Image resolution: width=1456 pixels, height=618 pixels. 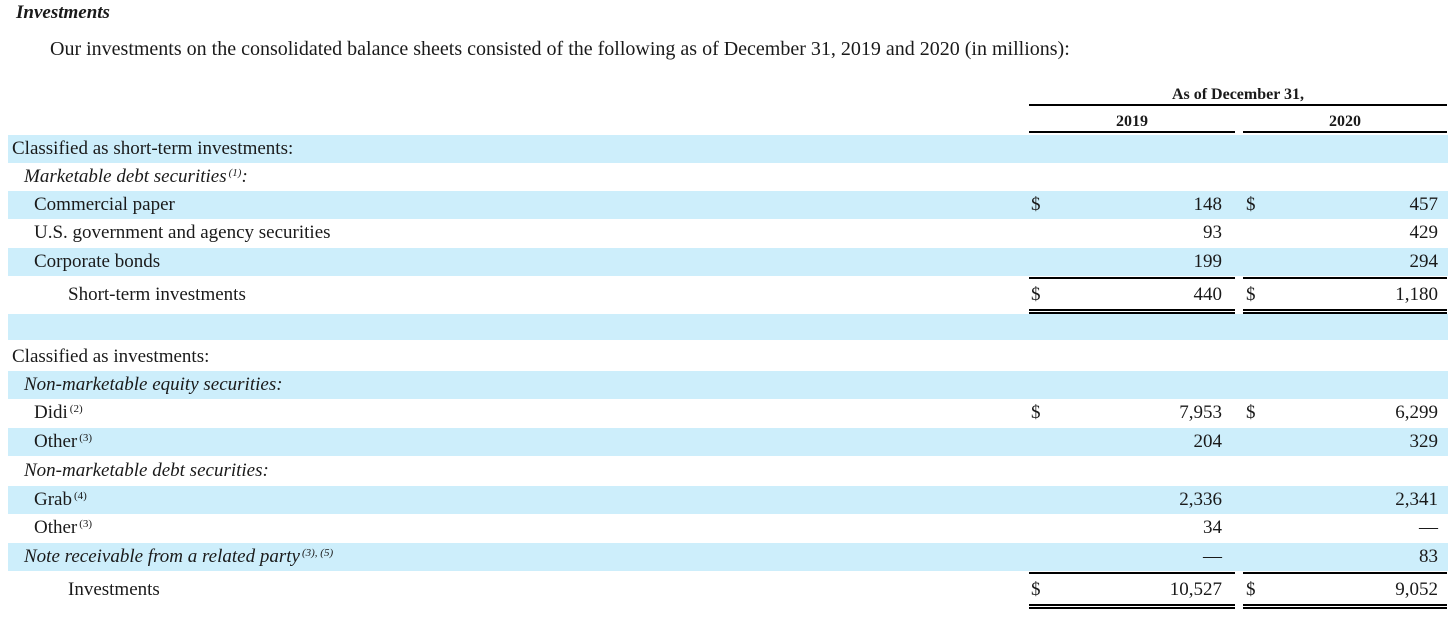 I want to click on spacer-row, so click(x=728, y=327).